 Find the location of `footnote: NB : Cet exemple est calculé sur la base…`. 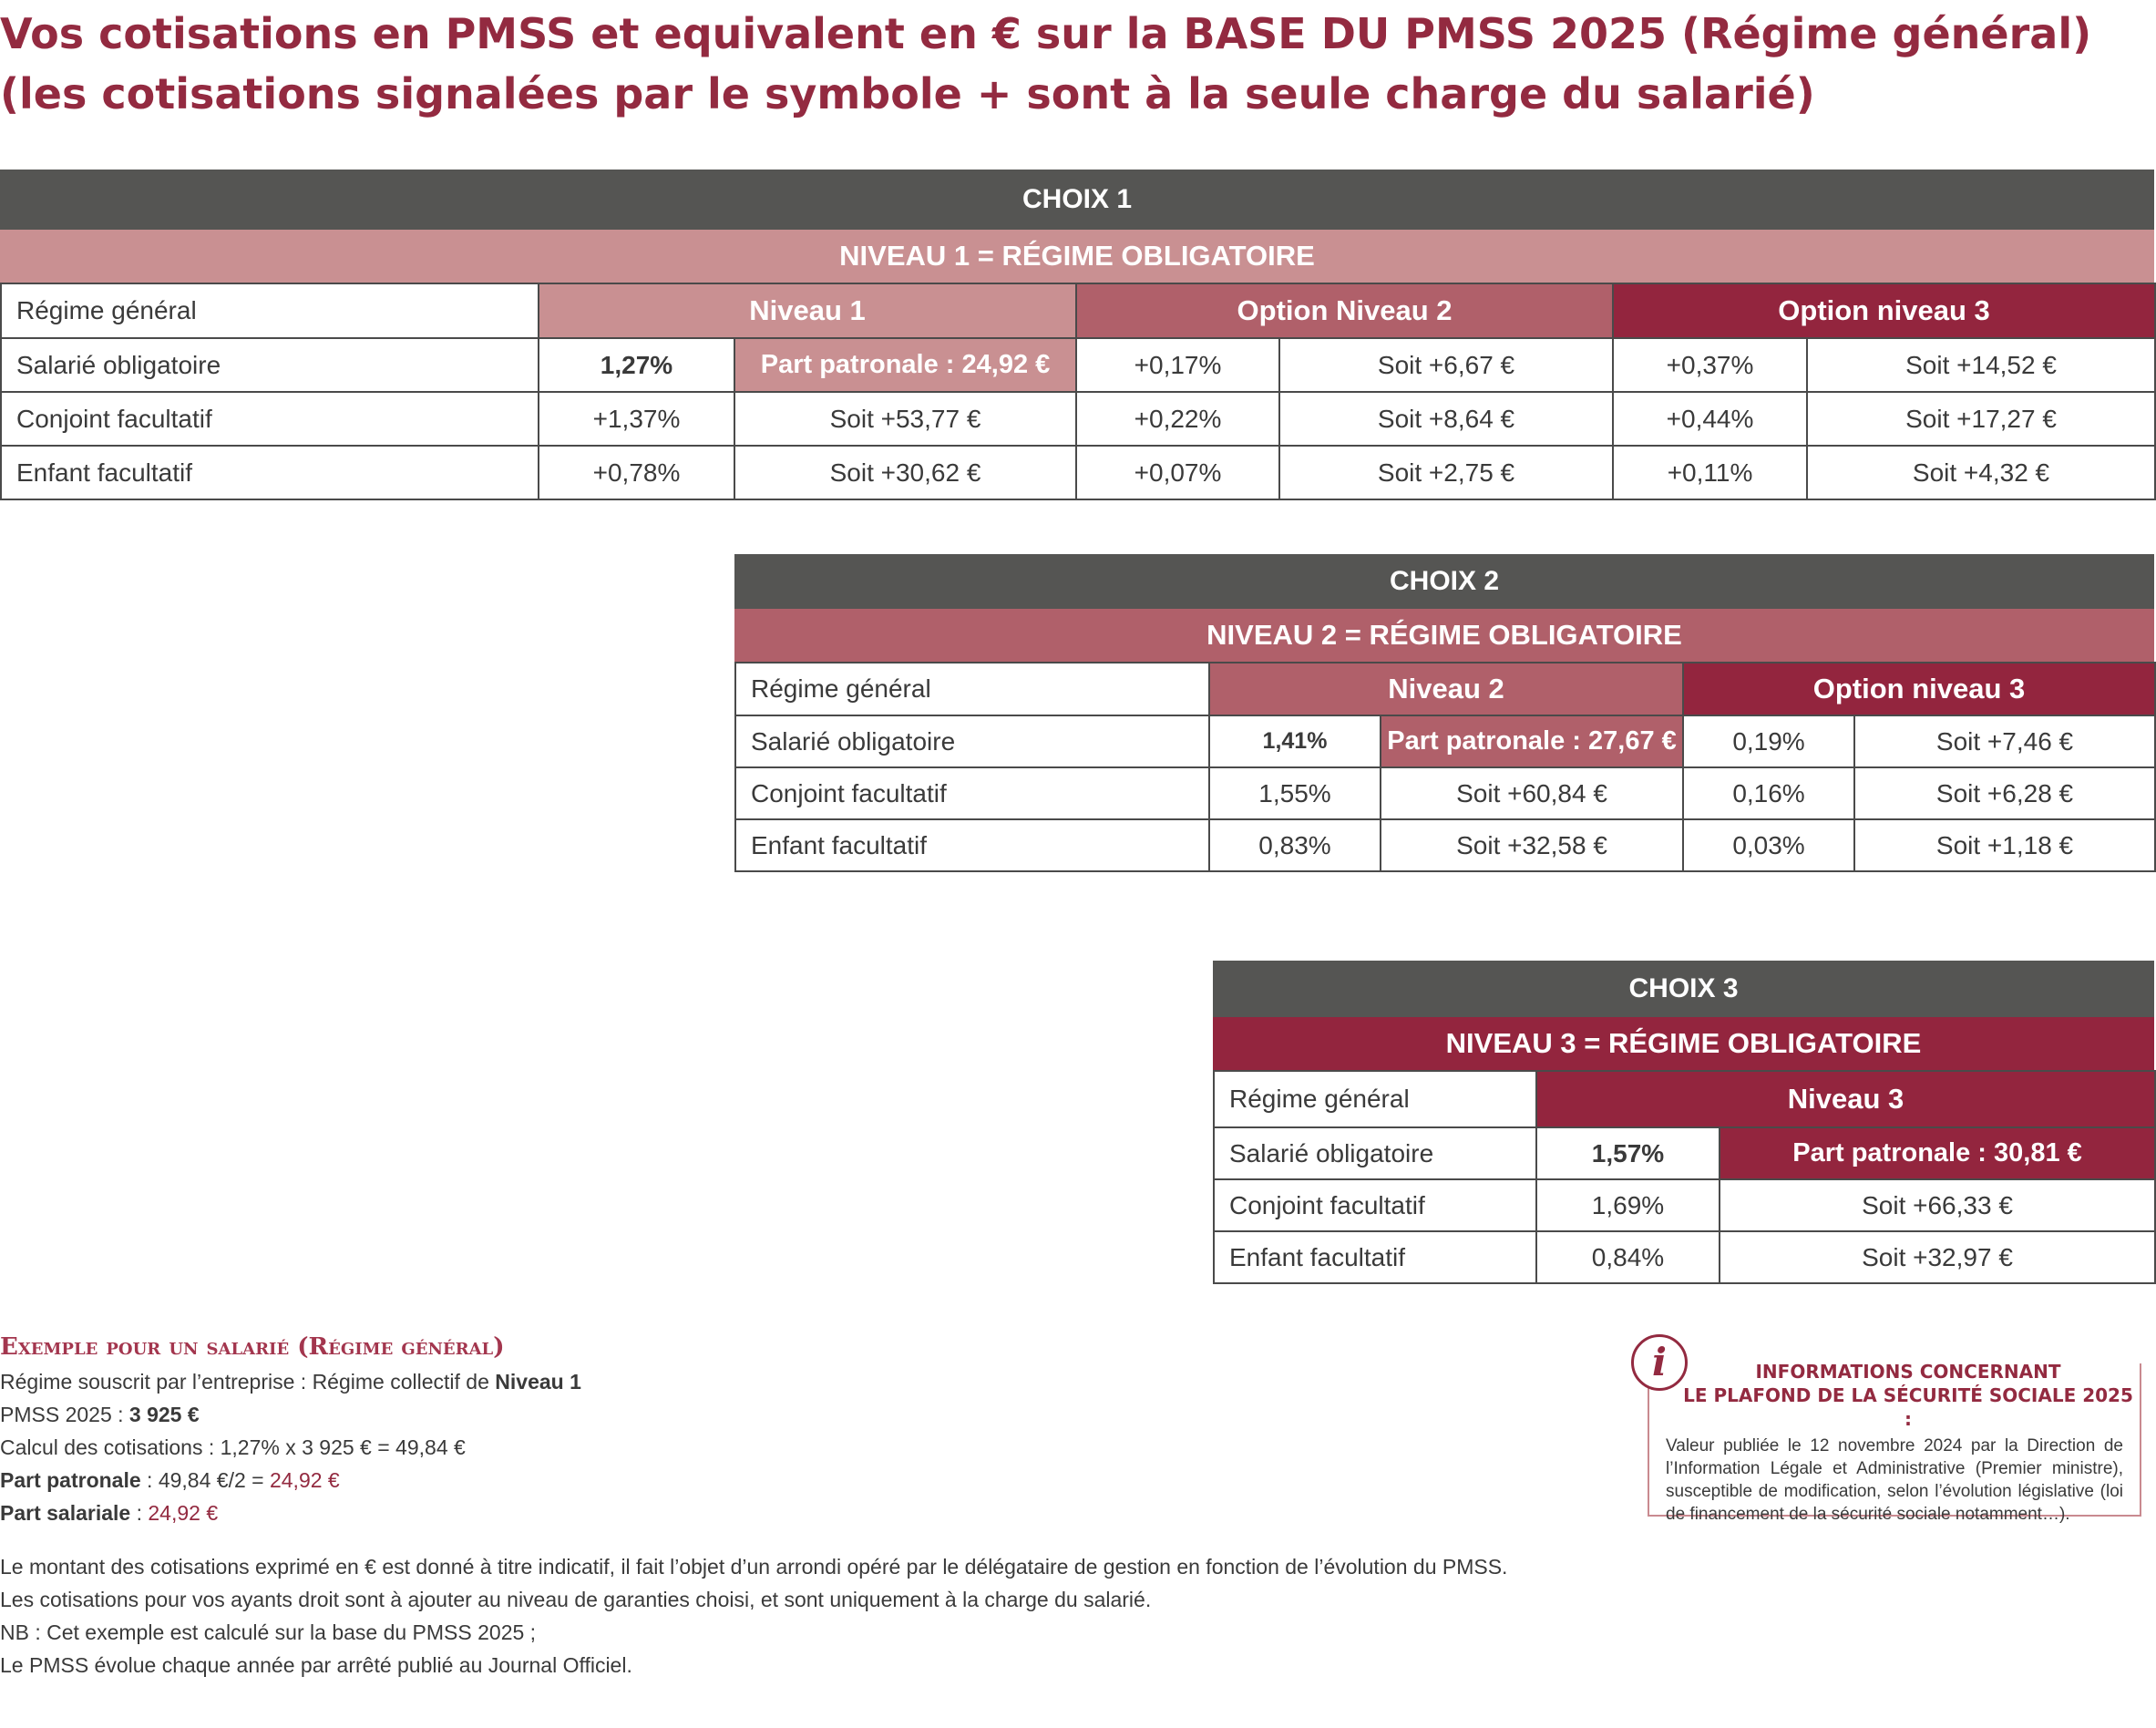

footnote: NB : Cet exemple est calculé sur la base… is located at coordinates (268, 1632).